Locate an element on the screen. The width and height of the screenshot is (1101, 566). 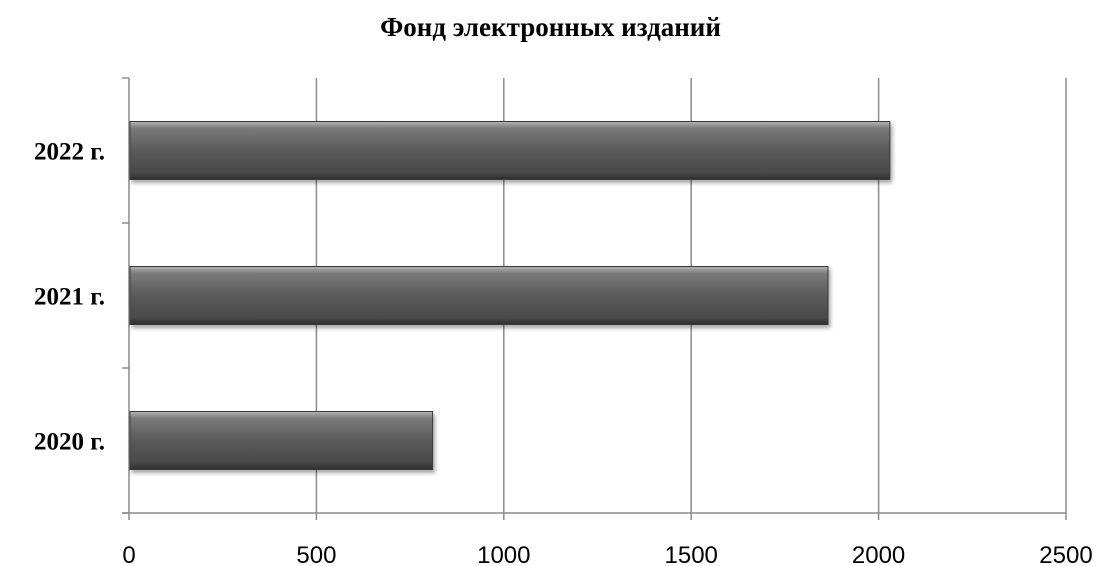
y-tick-label: 2021 г. is located at coordinates (69, 297).